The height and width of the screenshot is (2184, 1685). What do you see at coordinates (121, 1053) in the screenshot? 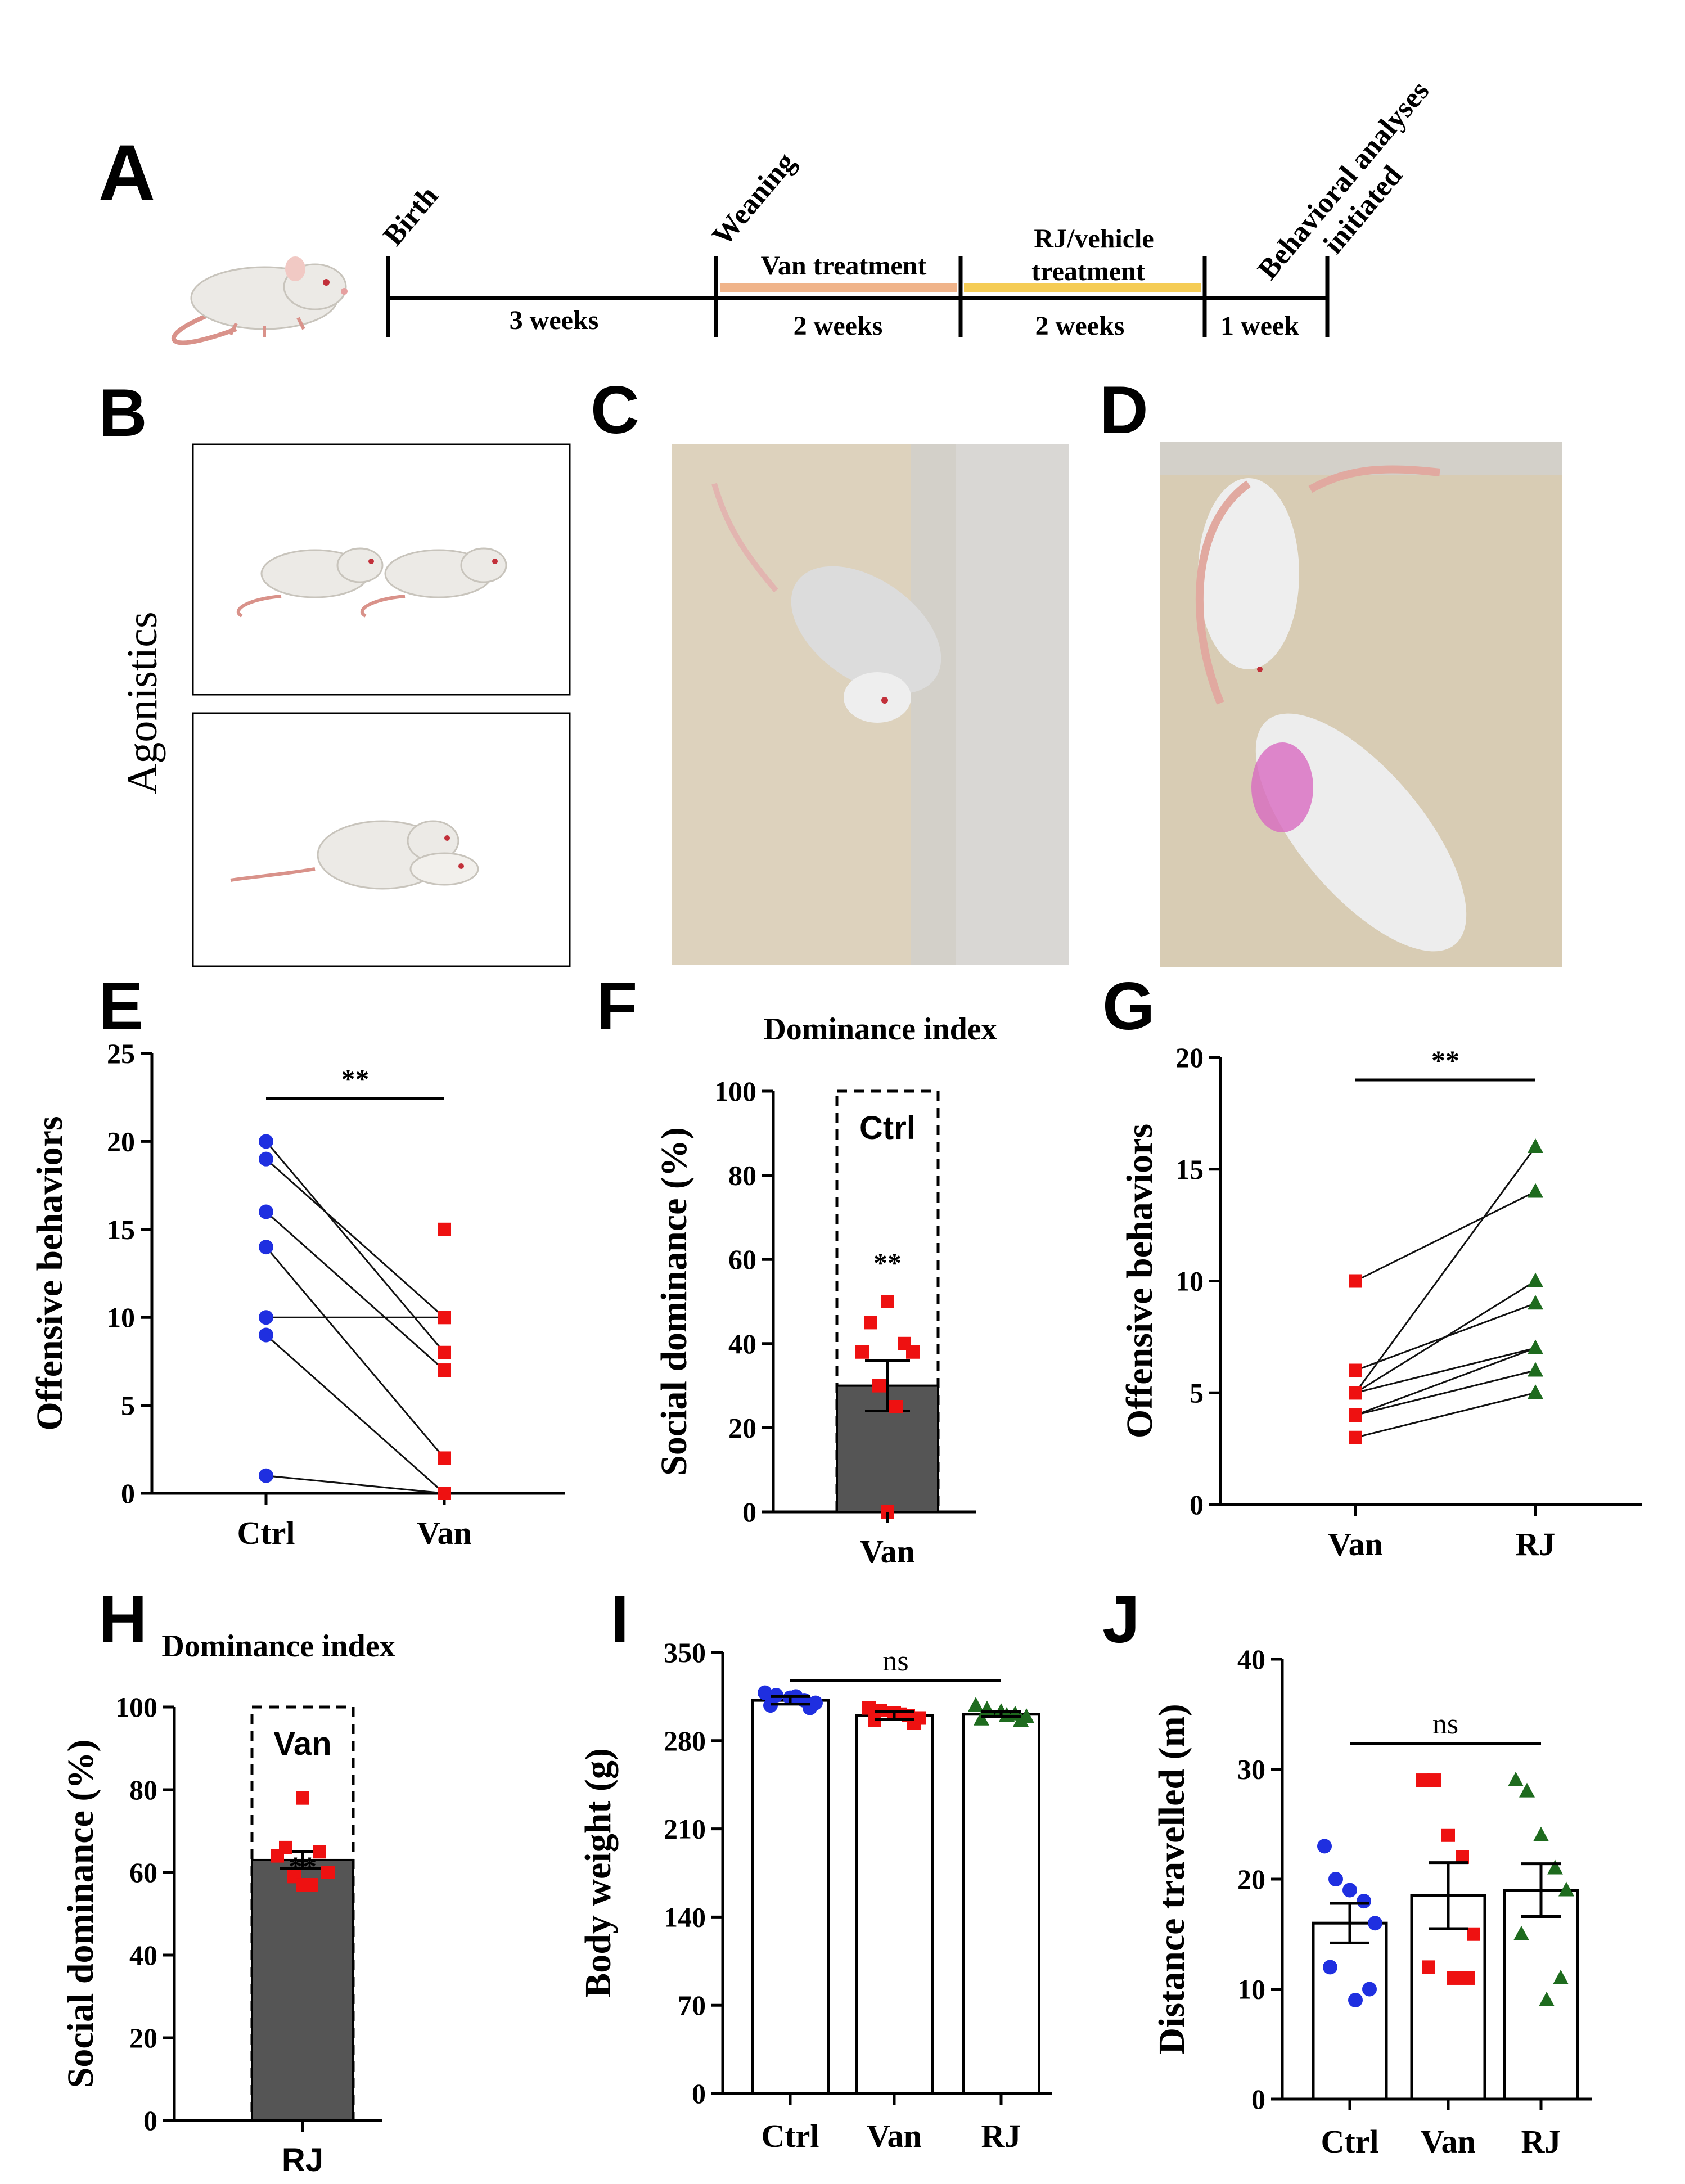
I see `y-tick-label-E: 25` at bounding box center [121, 1053].